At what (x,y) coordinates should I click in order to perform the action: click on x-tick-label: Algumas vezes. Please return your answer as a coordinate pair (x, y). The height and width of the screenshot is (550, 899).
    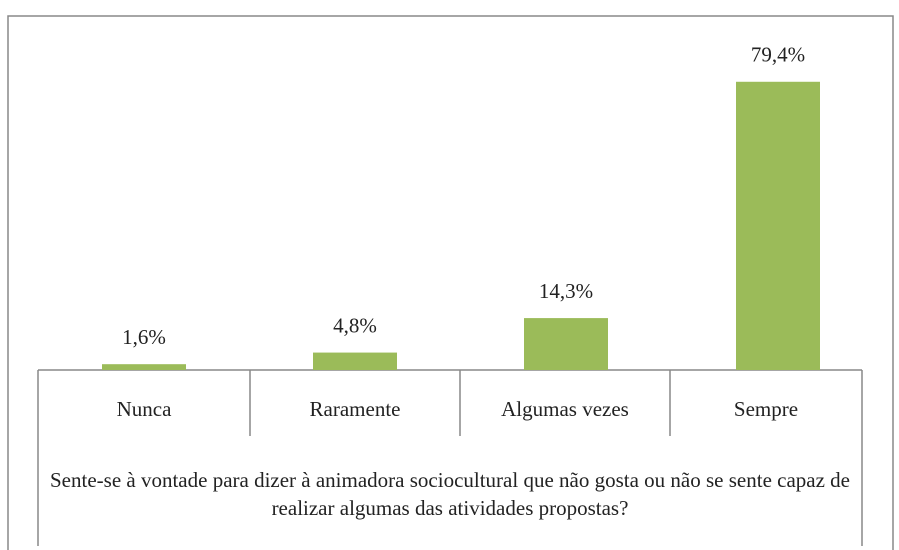
    Looking at the image, I should click on (565, 409).